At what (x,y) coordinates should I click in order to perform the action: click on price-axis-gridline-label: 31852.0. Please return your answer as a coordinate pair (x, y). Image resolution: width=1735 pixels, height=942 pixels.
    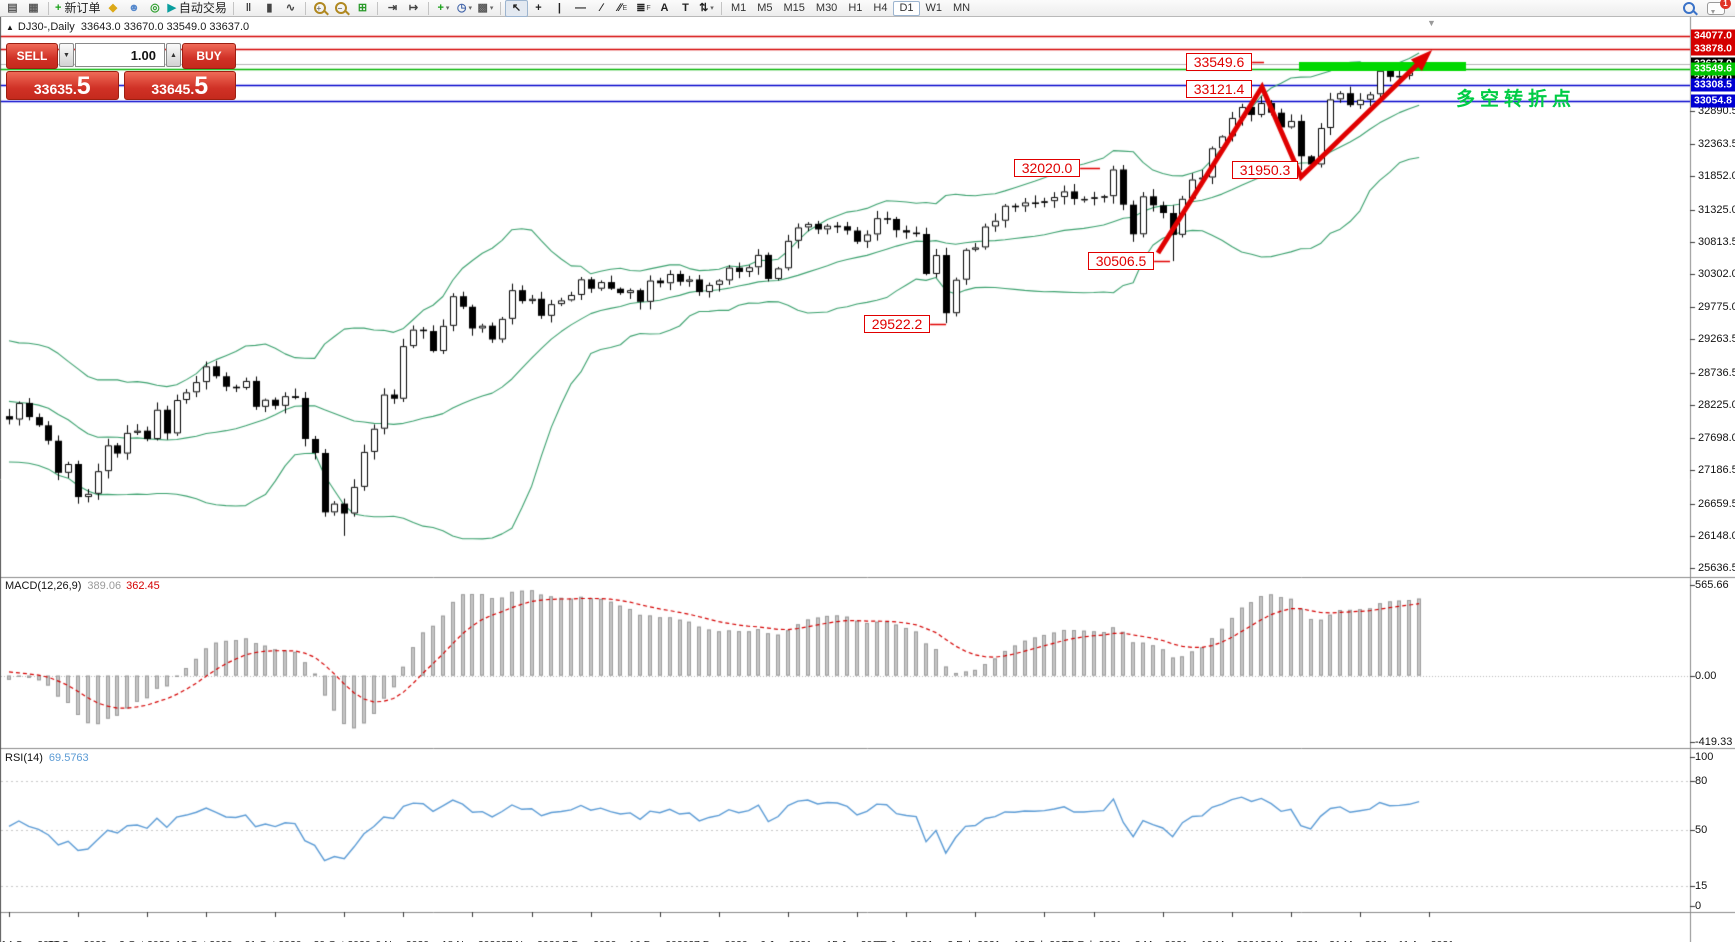
    Looking at the image, I should click on (1716, 176).